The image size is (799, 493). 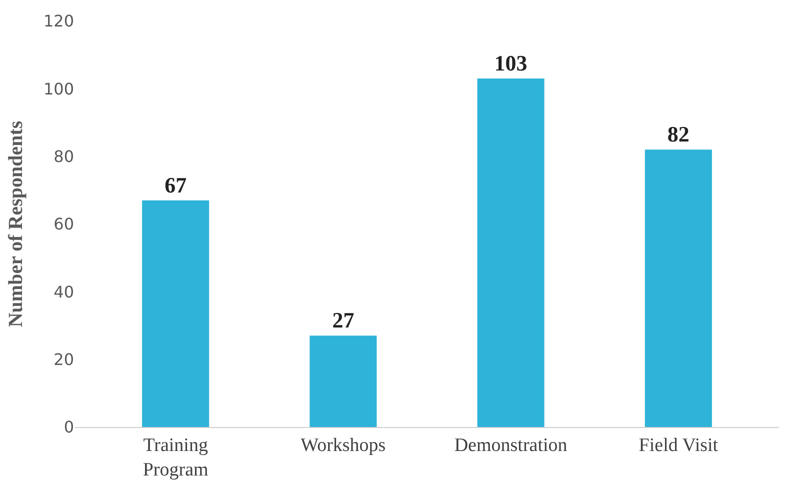 I want to click on y-tick-label: 40, so click(x=64, y=292).